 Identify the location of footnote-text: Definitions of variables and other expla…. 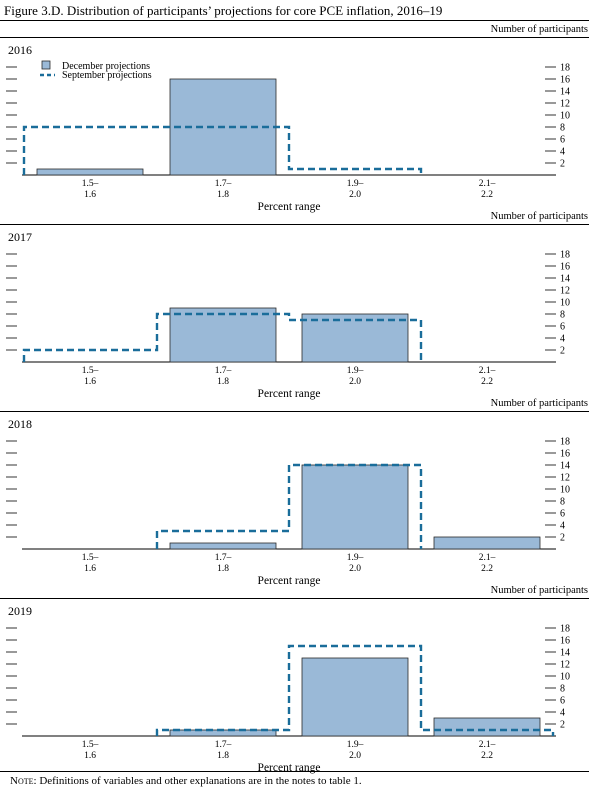
(199, 781).